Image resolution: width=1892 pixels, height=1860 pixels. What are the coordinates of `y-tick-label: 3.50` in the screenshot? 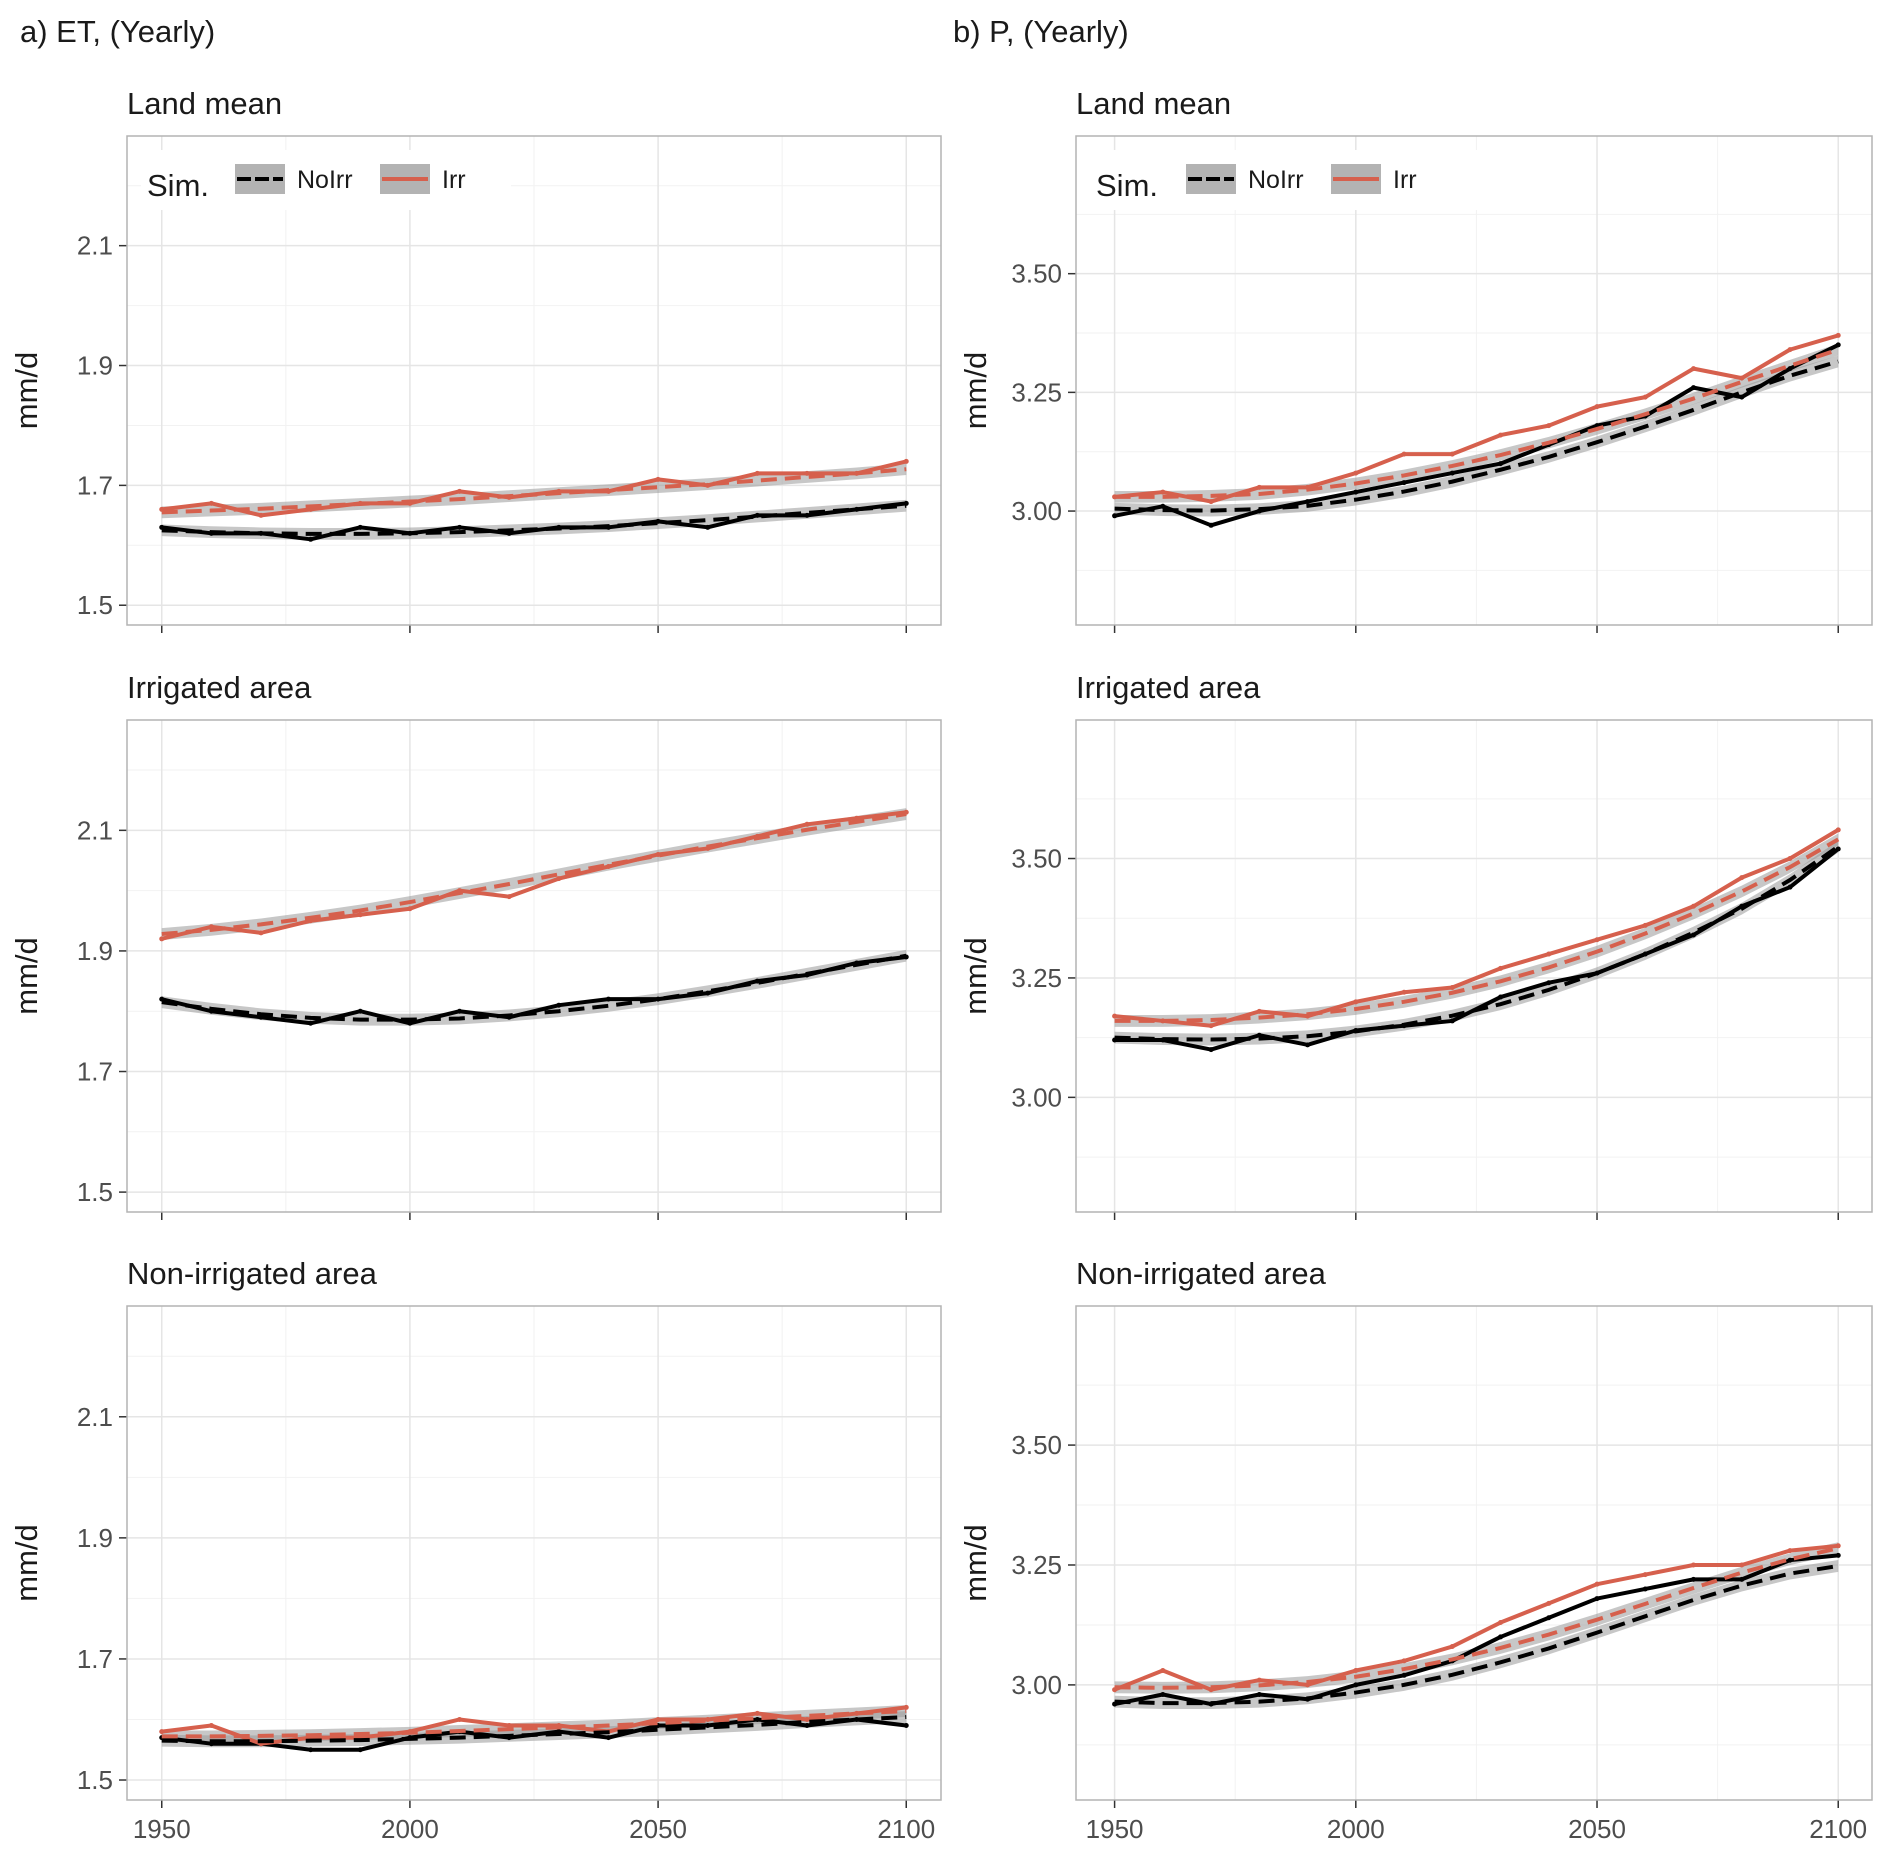 It's located at (1036, 859).